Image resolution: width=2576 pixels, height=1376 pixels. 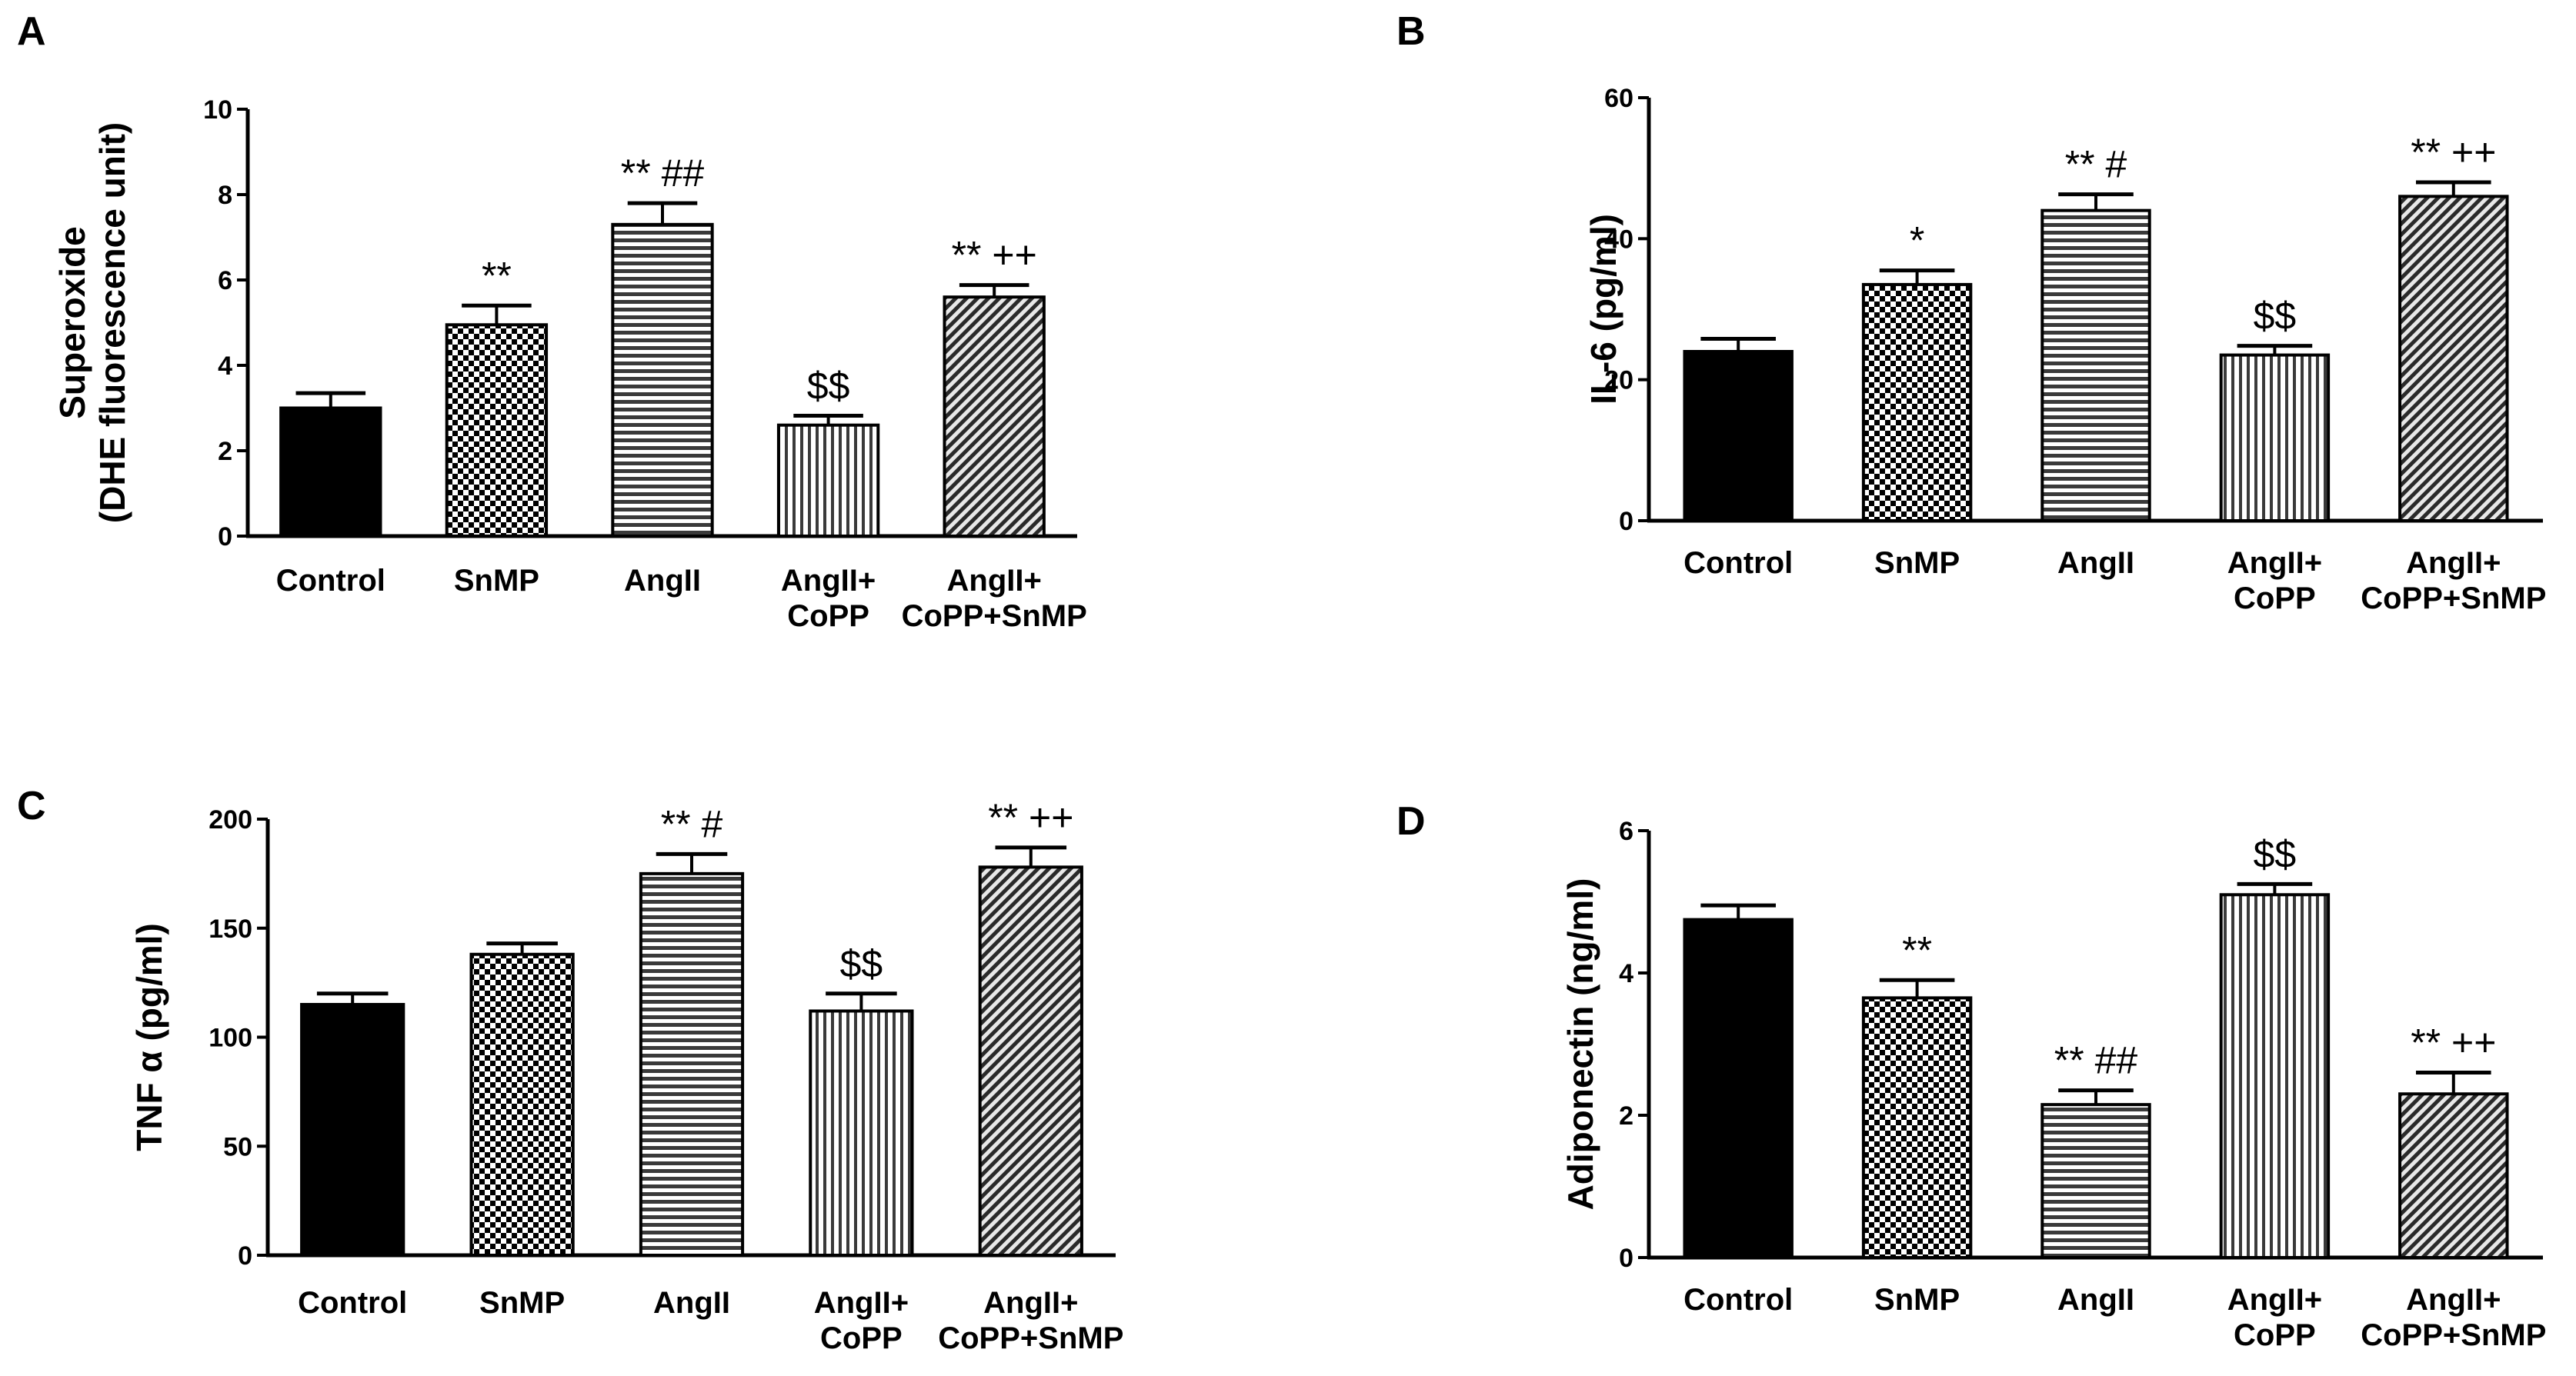 I want to click on y-tick-label: 40, so click(x=1618, y=239).